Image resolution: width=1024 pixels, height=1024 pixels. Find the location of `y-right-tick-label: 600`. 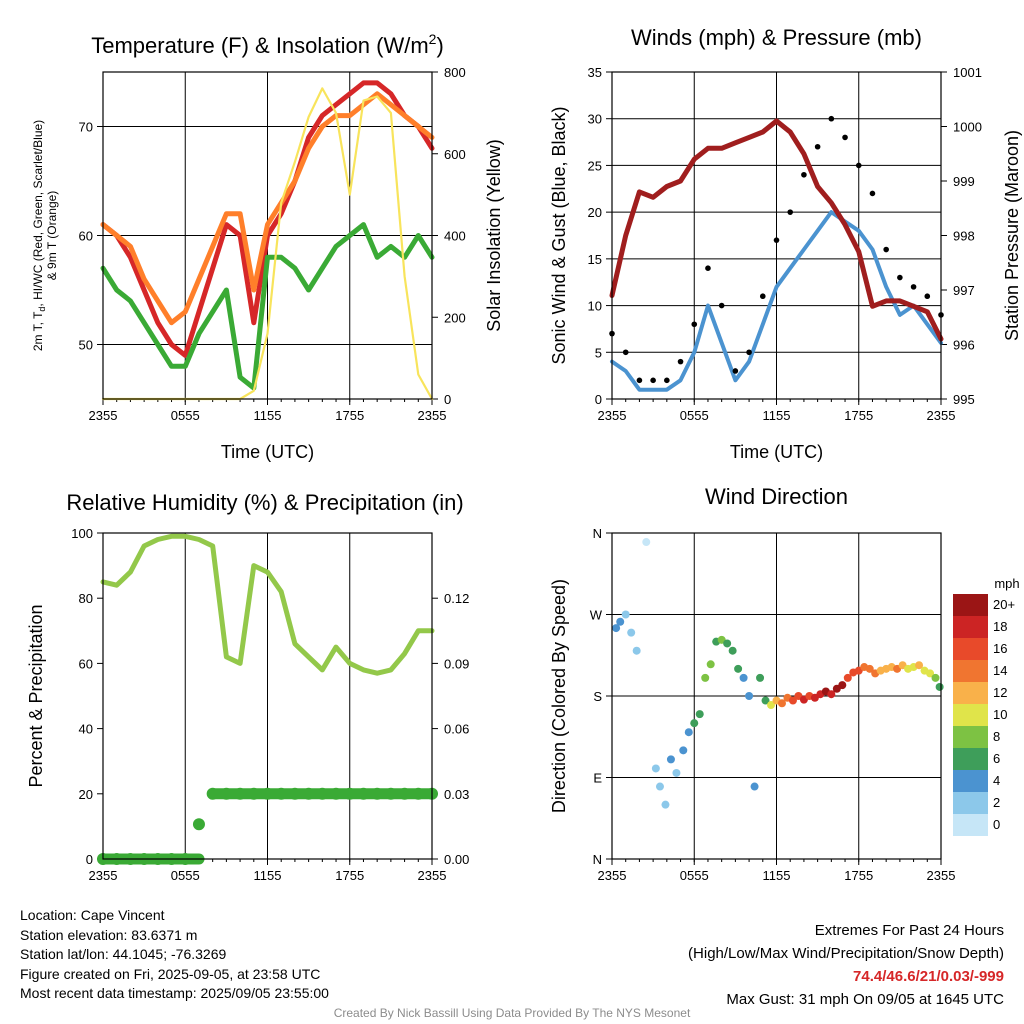

y-right-tick-label: 600 is located at coordinates (455, 154).